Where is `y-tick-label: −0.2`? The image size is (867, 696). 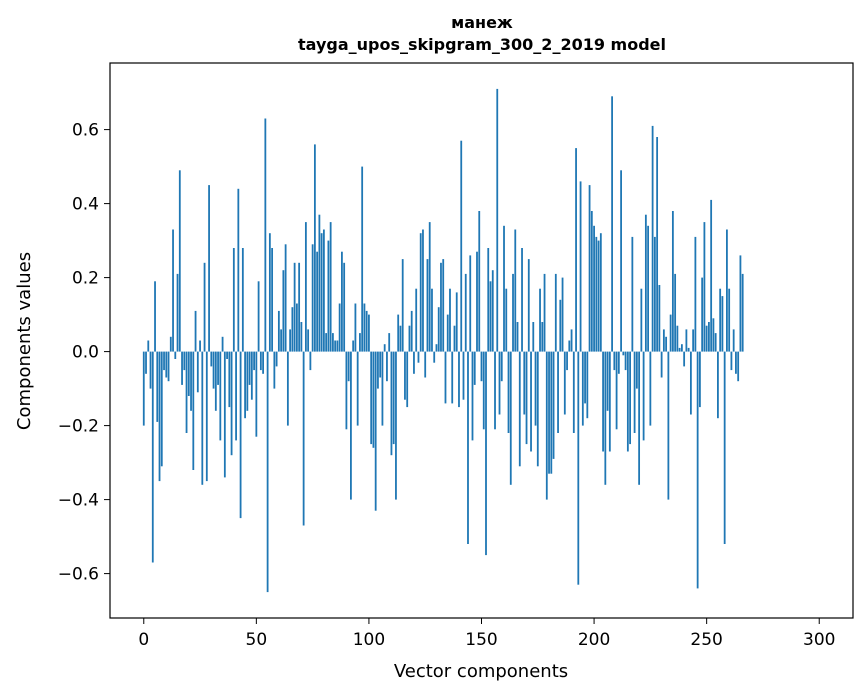
y-tick-label: −0.2 is located at coordinates (78, 427).